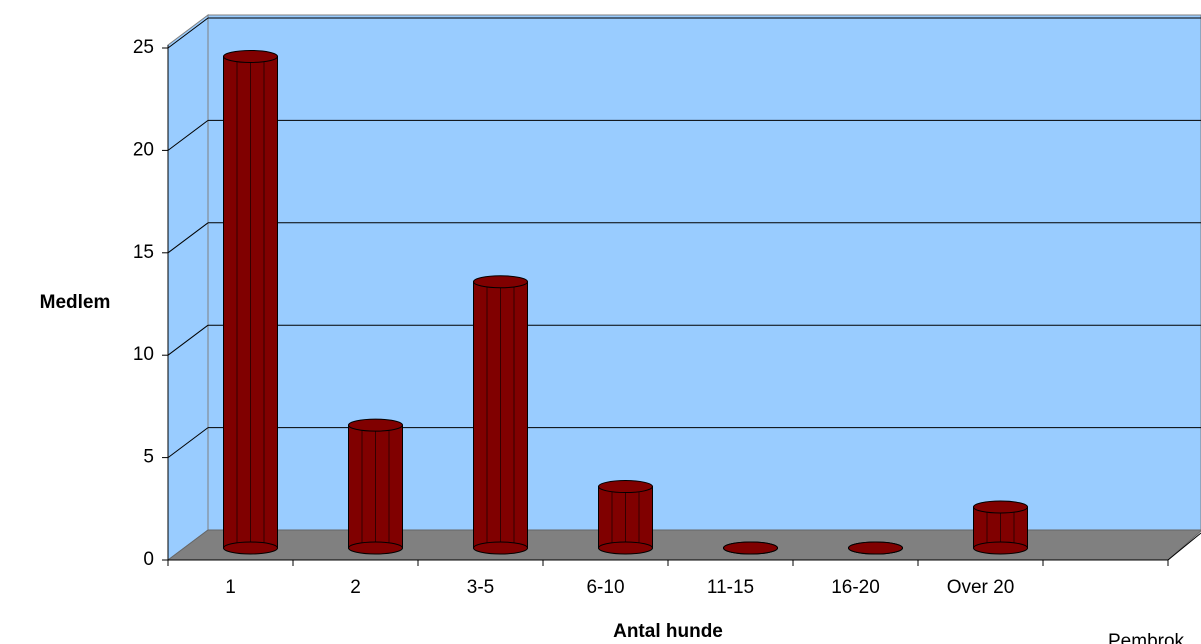 Image resolution: width=1201 pixels, height=644 pixels. Describe the element at coordinates (143, 47) in the screenshot. I see `y-tick-label: 25` at that location.